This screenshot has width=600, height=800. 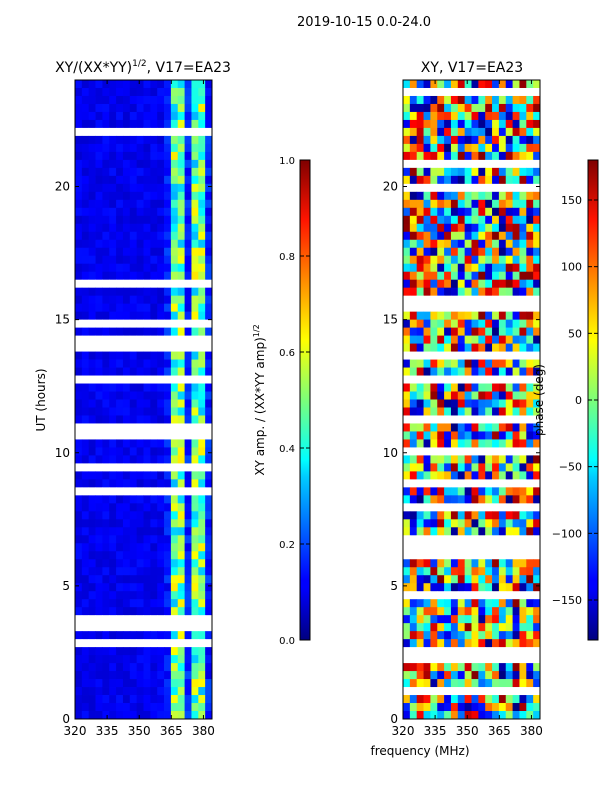 What do you see at coordinates (66, 719) in the screenshot?
I see `y-tick-label: 0` at bounding box center [66, 719].